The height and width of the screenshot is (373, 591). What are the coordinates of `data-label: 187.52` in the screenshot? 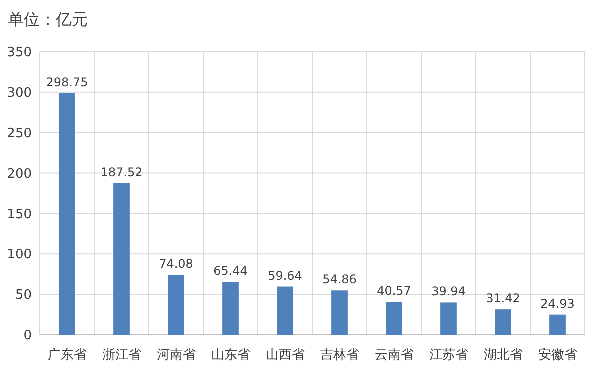 It's located at (121, 172).